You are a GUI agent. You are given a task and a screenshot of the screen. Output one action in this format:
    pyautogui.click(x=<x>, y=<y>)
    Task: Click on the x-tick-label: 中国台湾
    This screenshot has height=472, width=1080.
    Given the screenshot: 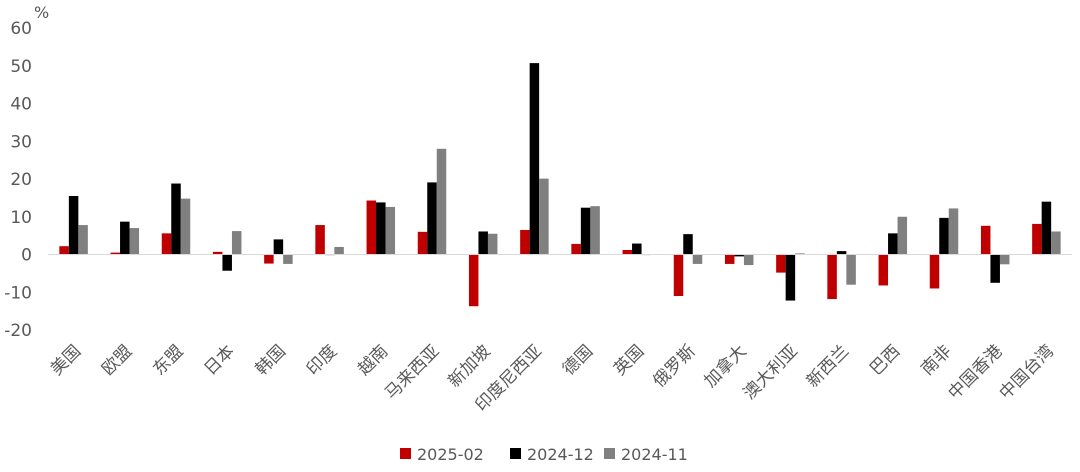 What is the action you would take?
    pyautogui.click(x=1027, y=372)
    